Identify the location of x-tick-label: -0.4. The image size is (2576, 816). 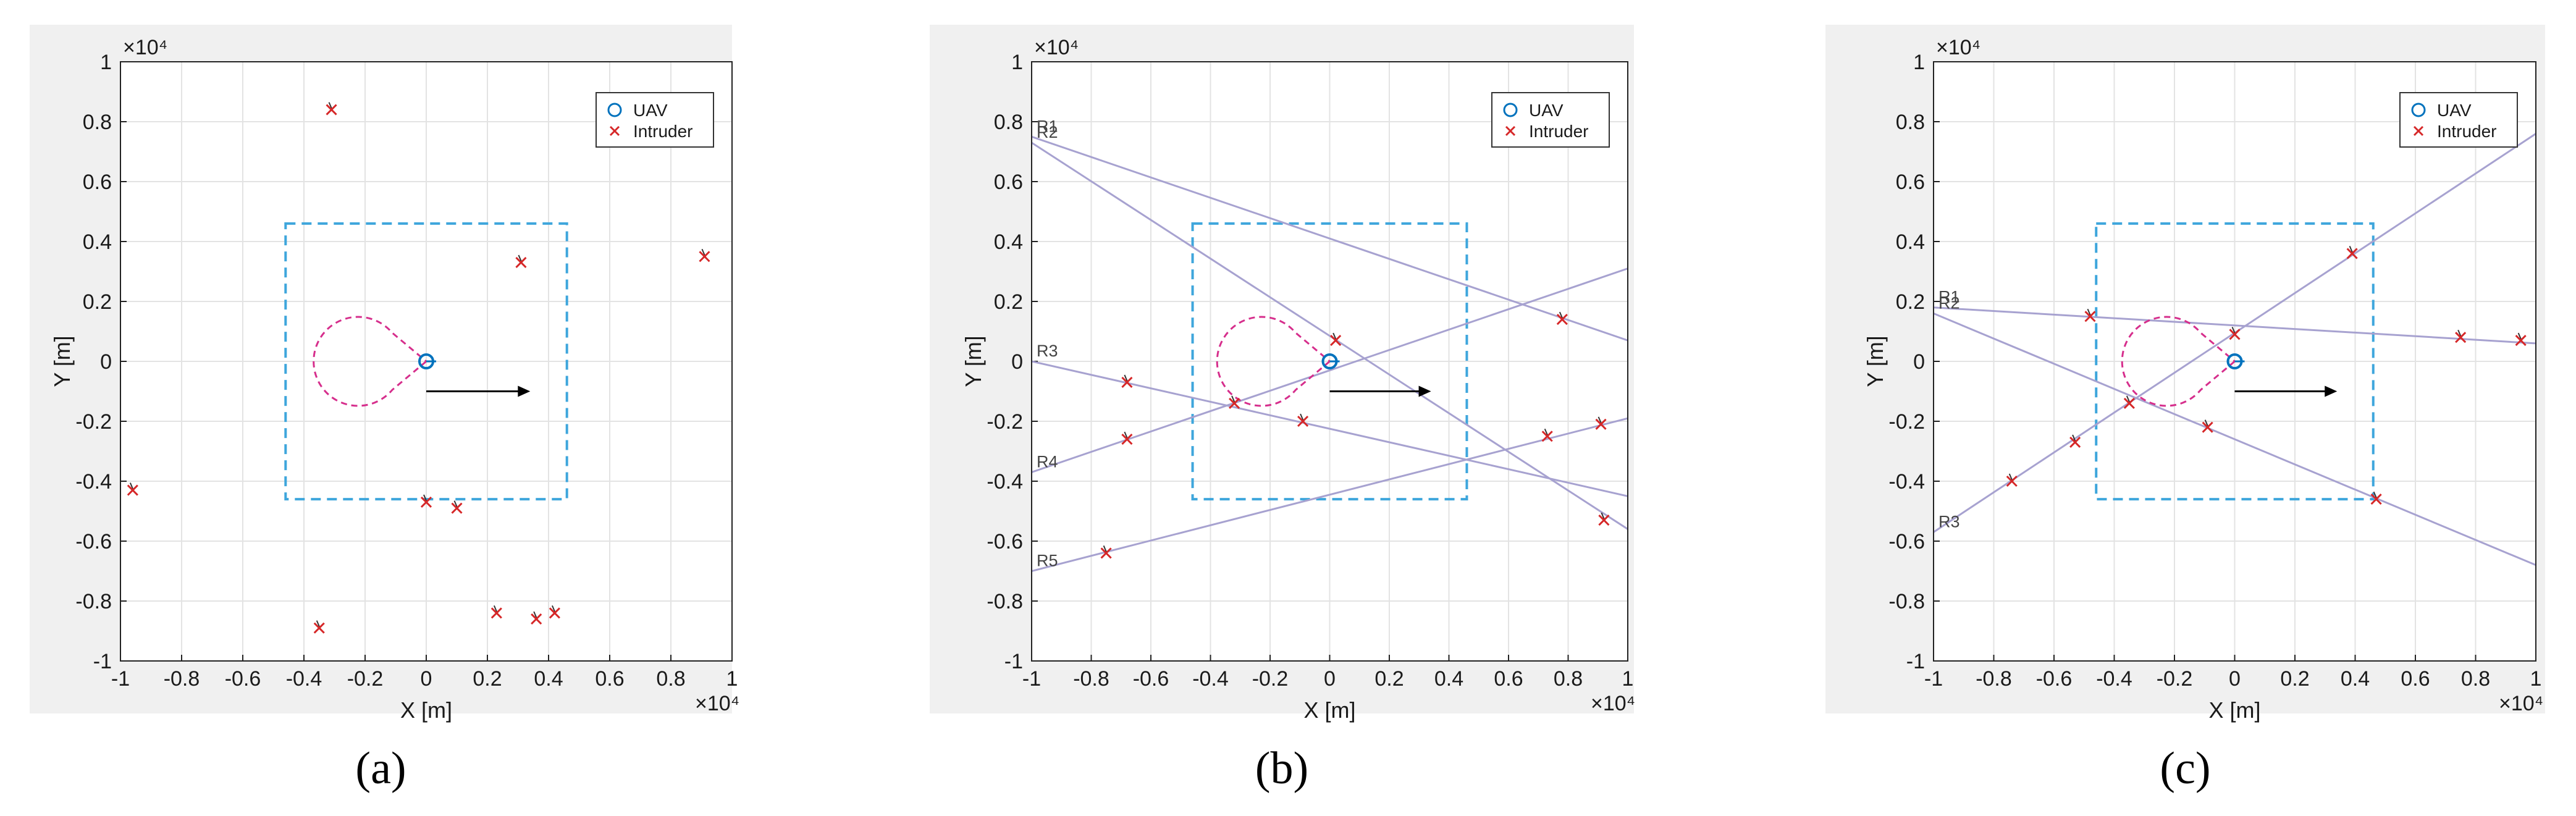
(2114, 679).